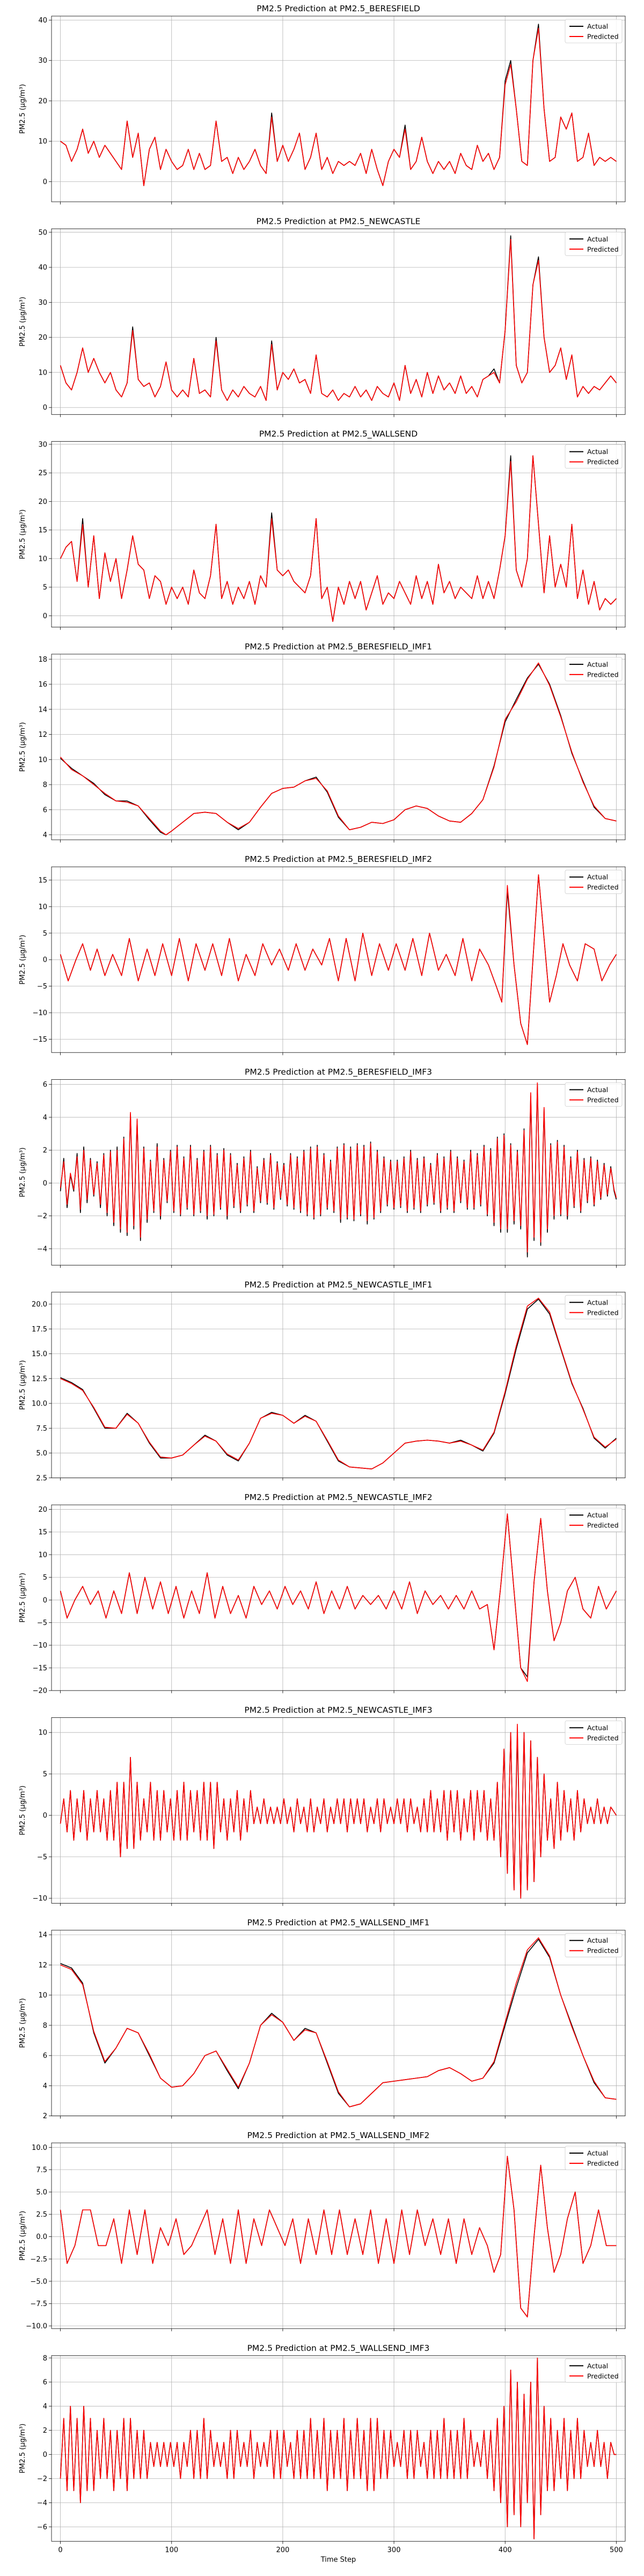  What do you see at coordinates (45, 1578) in the screenshot?
I see `y-tick-label: 5` at bounding box center [45, 1578].